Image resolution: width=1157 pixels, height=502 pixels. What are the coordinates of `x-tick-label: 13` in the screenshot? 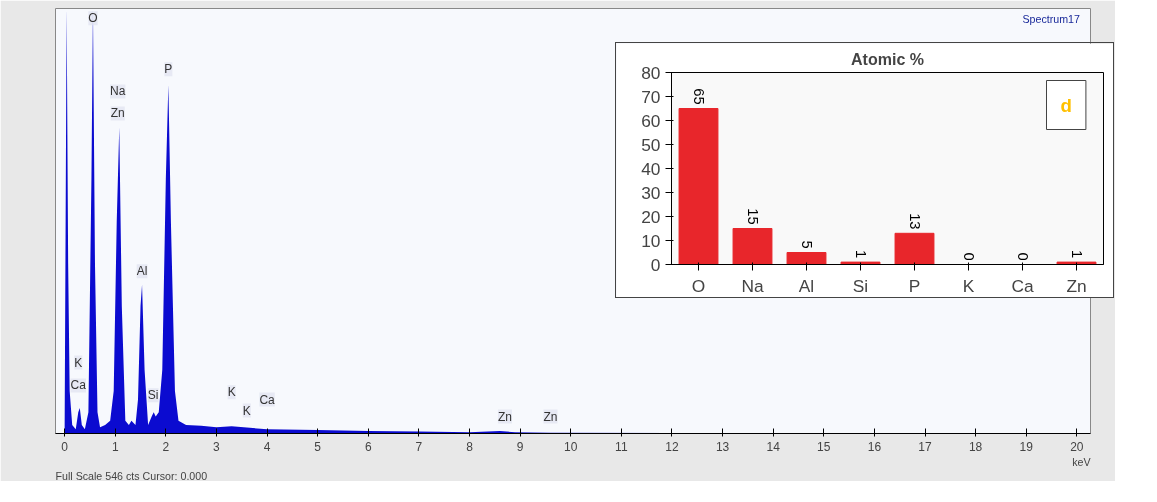 It's located at (722, 446).